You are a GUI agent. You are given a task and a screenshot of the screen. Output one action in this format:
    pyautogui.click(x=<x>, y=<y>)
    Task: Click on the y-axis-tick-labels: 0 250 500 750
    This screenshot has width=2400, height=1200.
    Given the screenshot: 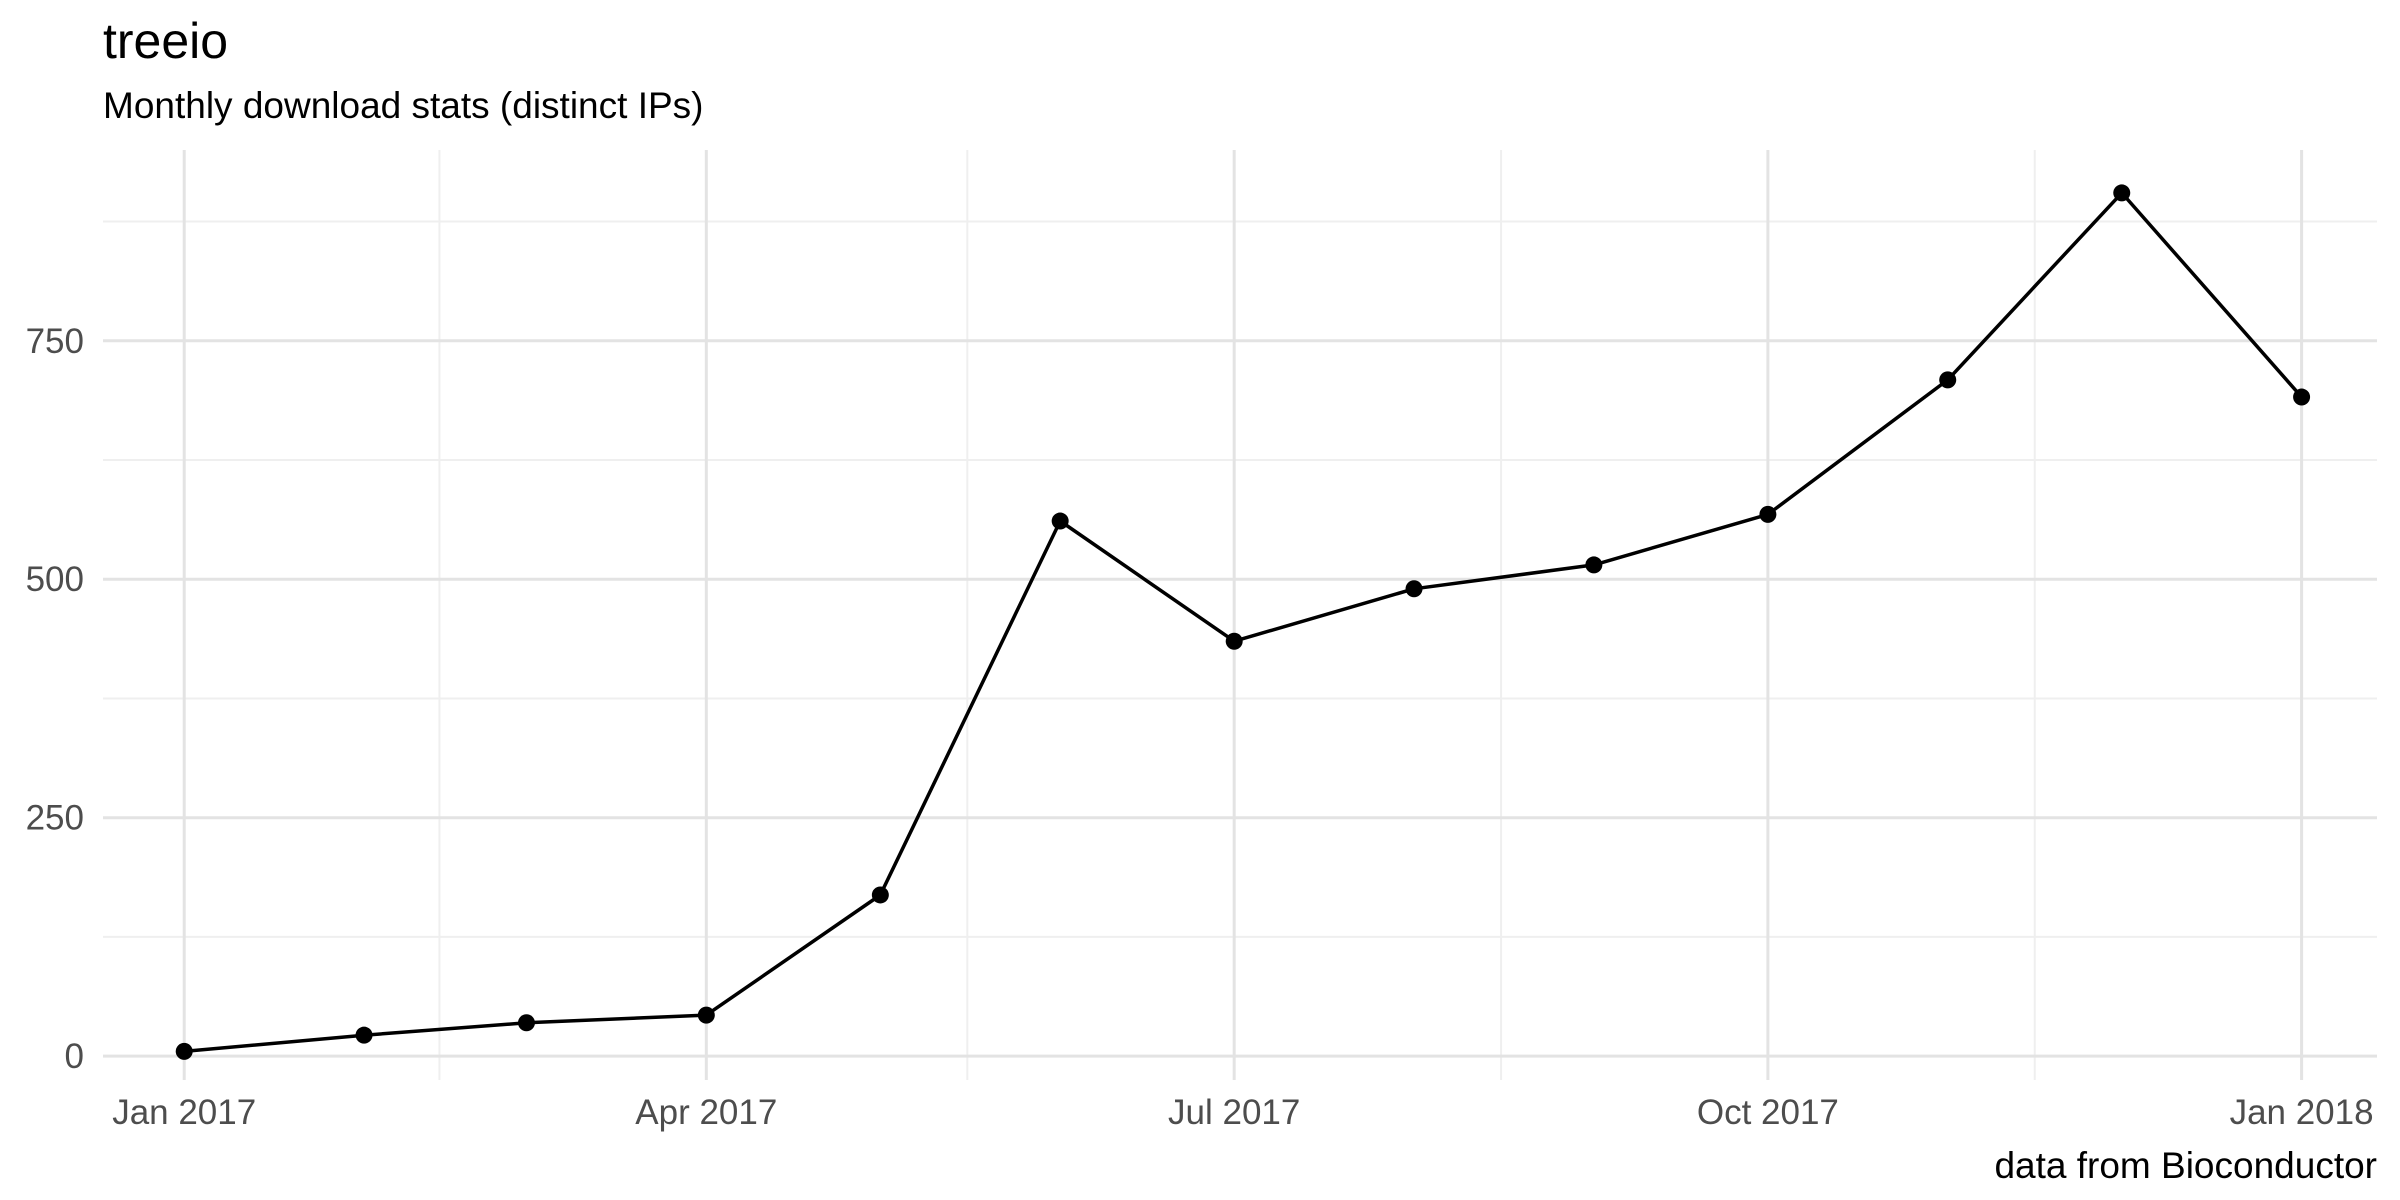 What is the action you would take?
    pyautogui.click(x=55, y=699)
    